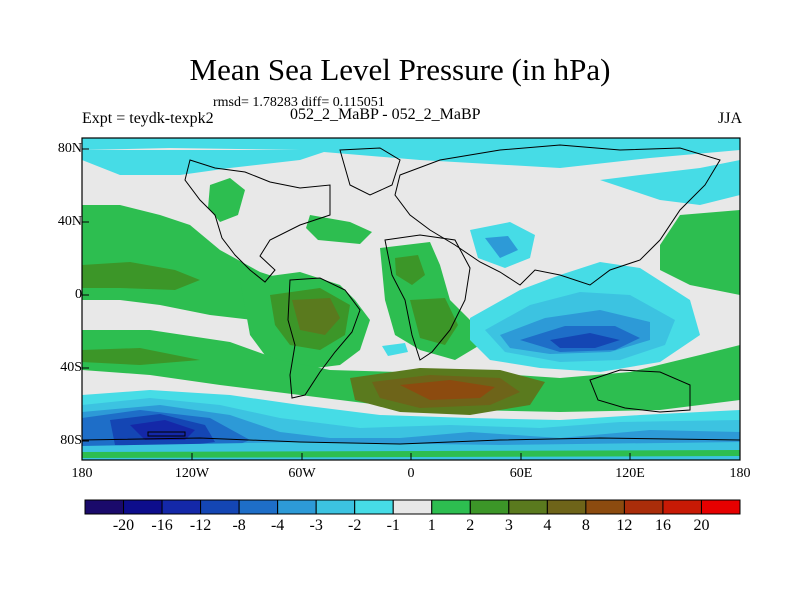 The width and height of the screenshot is (800, 600). Describe the element at coordinates (701, 525) in the screenshot. I see `colorbar-label: 20` at that location.